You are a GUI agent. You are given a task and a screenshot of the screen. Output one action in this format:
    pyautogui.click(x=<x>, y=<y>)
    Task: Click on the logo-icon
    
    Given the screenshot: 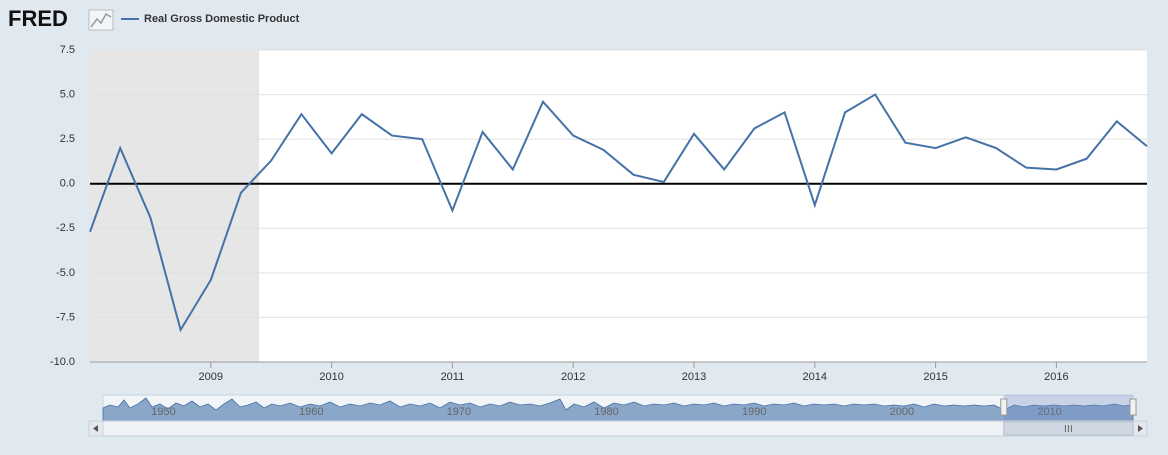 What is the action you would take?
    pyautogui.click(x=101, y=20)
    